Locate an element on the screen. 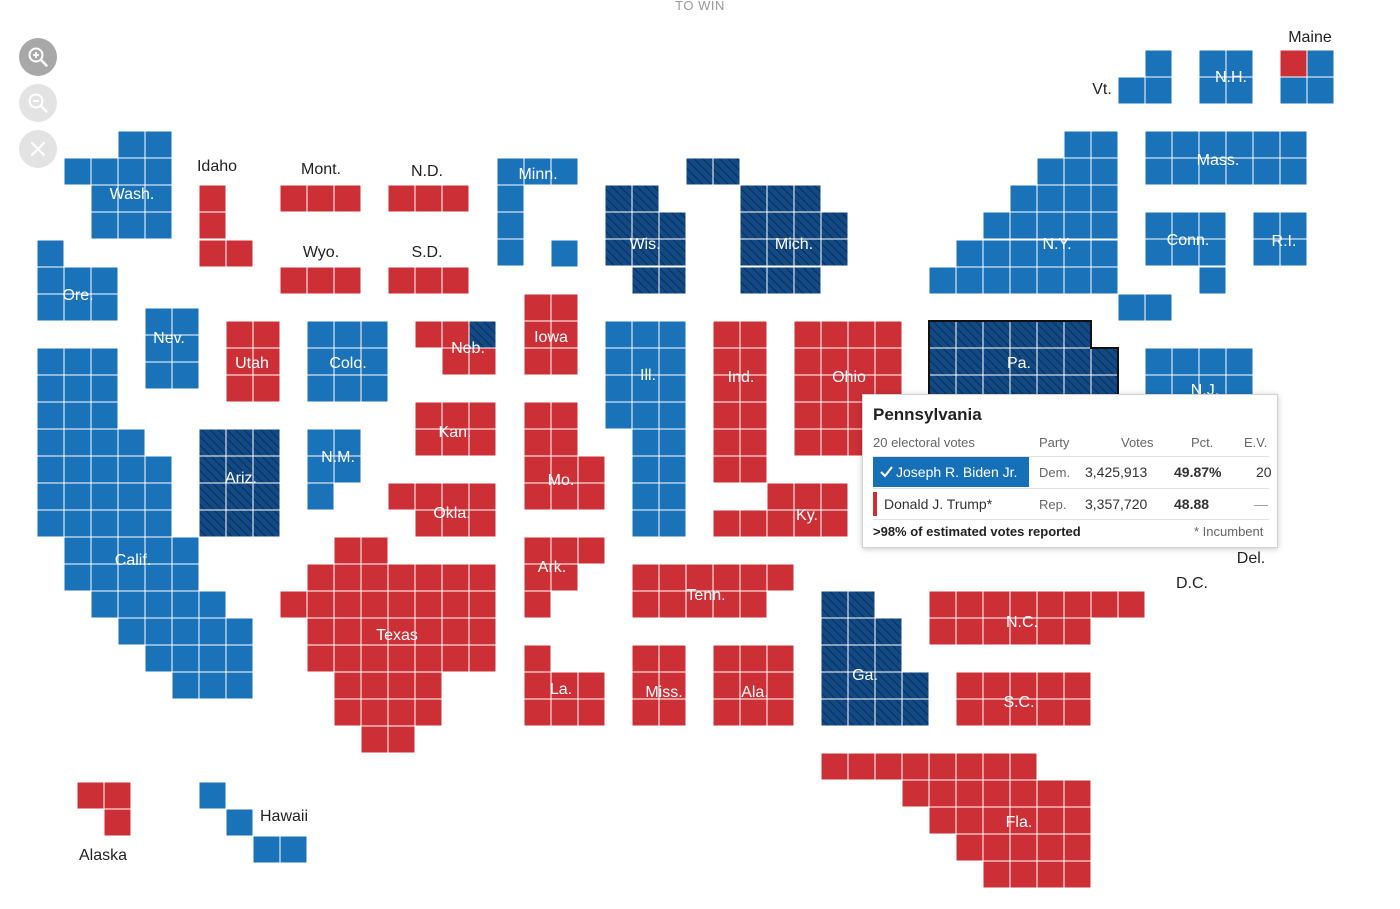 This screenshot has height=909, width=1400. state-wash is located at coordinates (118, 185).